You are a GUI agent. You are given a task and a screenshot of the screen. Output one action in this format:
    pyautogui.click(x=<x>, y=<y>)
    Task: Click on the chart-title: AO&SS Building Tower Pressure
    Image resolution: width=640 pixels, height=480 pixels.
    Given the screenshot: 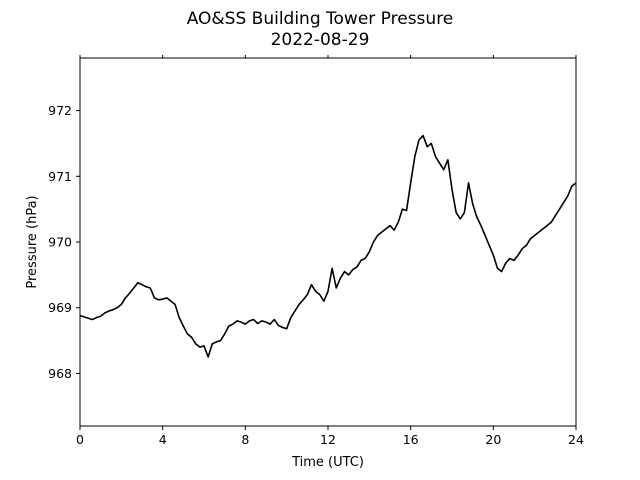 What is the action you would take?
    pyautogui.click(x=320, y=19)
    